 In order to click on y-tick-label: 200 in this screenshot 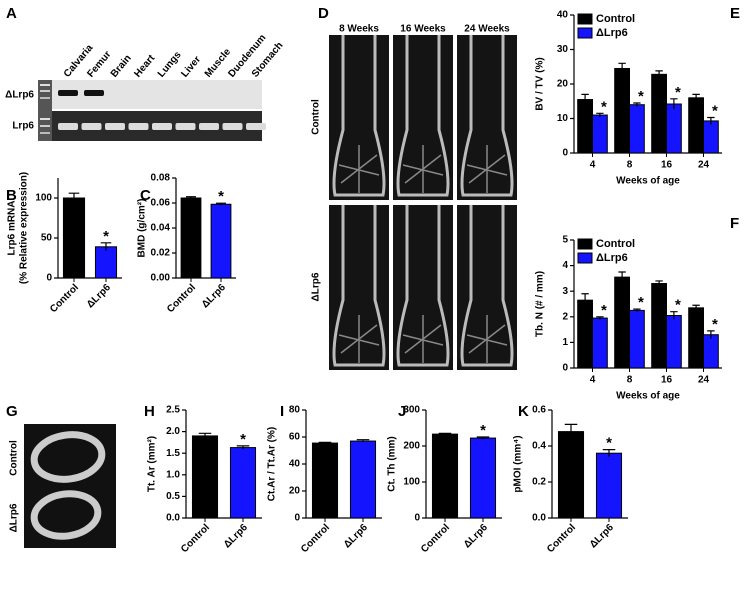, I will do `click(411, 446)`.